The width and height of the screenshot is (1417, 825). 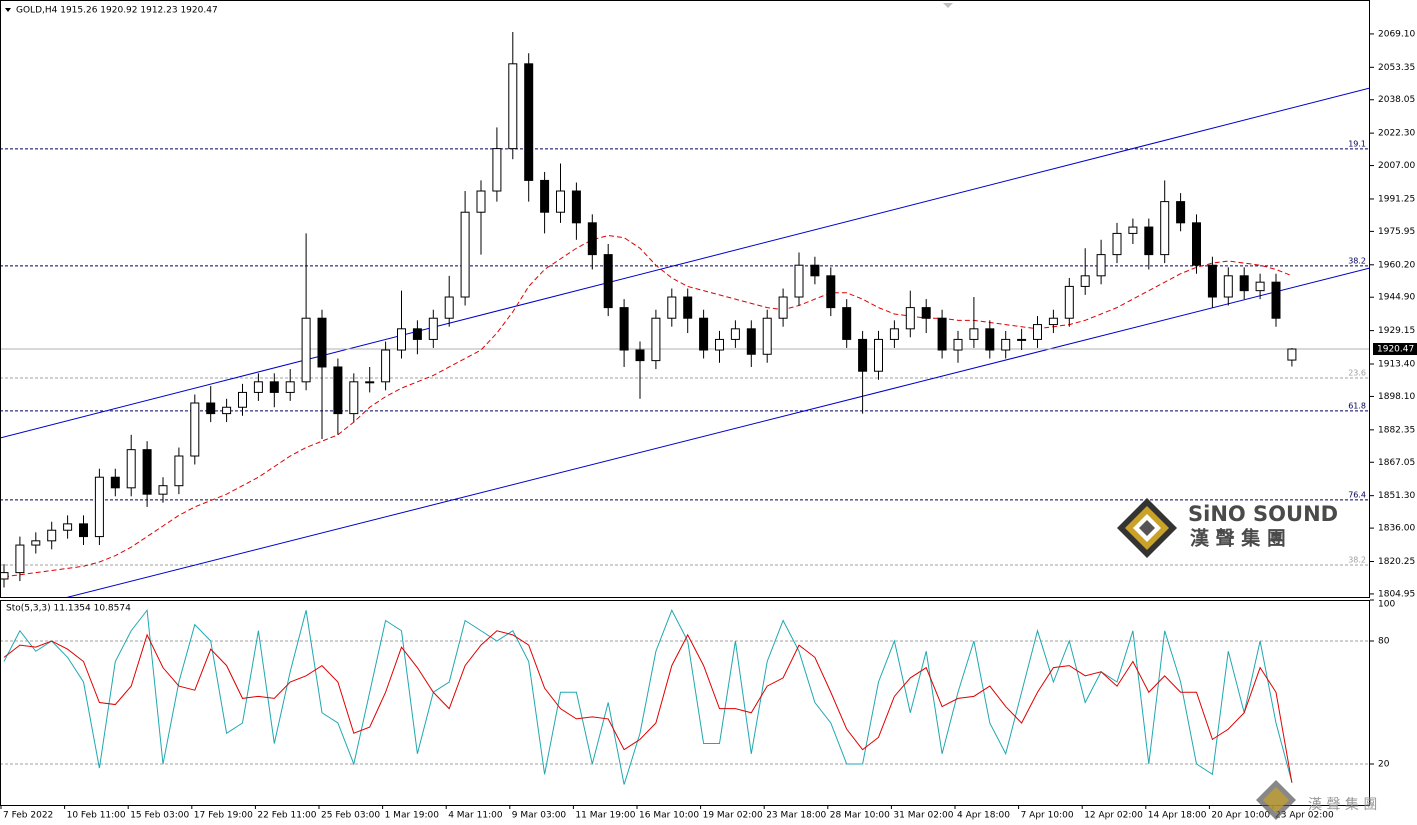 I want to click on y-tick-label: 2007.00, so click(x=1396, y=166).